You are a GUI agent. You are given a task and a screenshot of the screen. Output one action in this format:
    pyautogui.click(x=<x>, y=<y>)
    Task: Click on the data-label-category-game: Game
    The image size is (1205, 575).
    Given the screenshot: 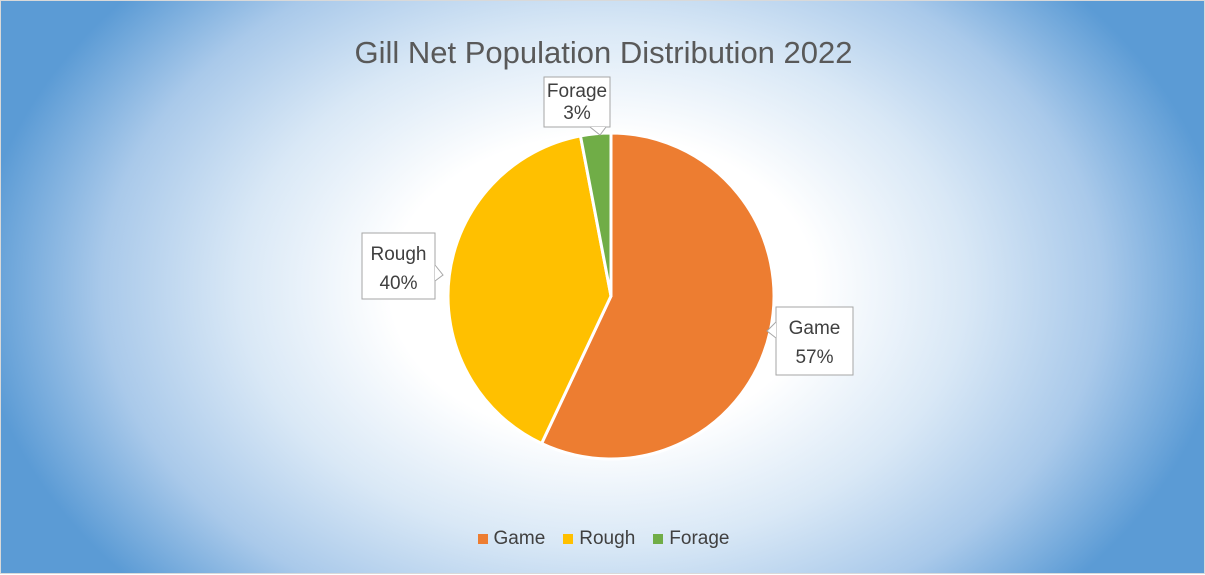 What is the action you would take?
    pyautogui.click(x=815, y=328)
    